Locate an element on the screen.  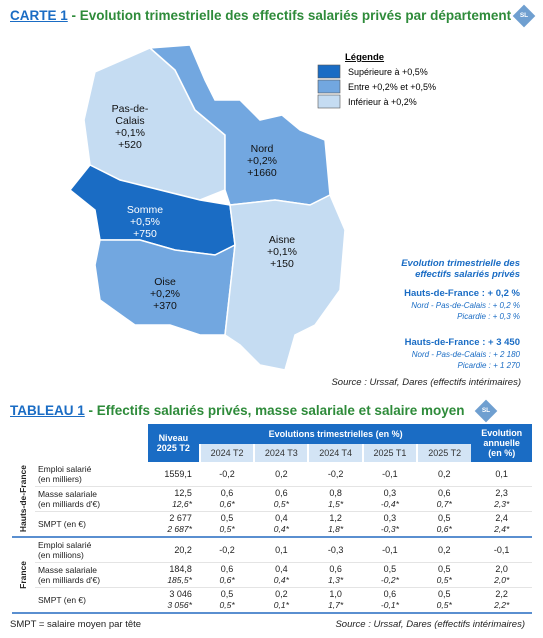
value: 2,0 is located at coordinates (501, 569).